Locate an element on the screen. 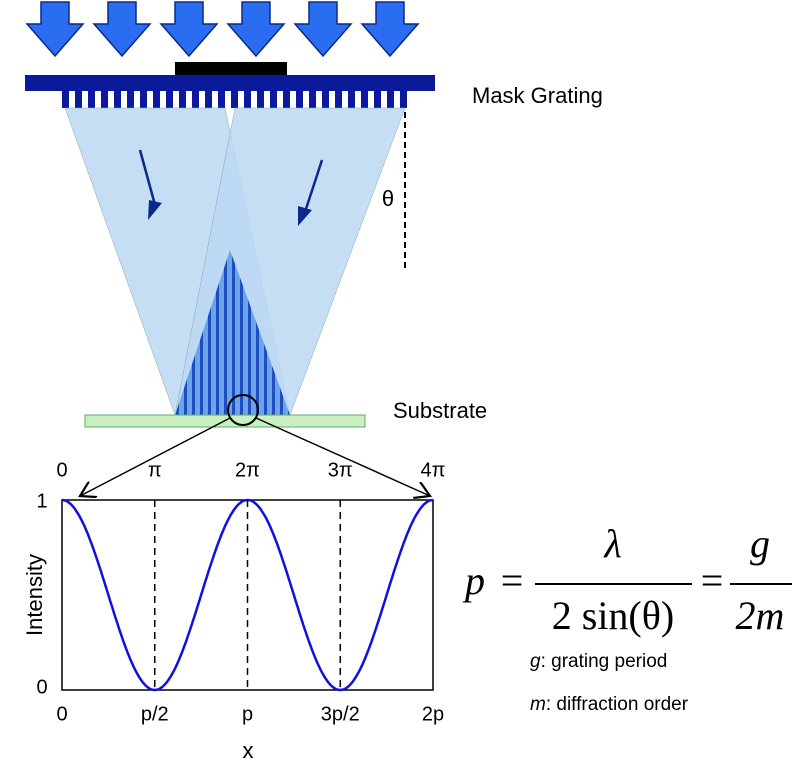 The height and width of the screenshot is (767, 800). legend-entry: m: diffraction order is located at coordinates (609, 704).